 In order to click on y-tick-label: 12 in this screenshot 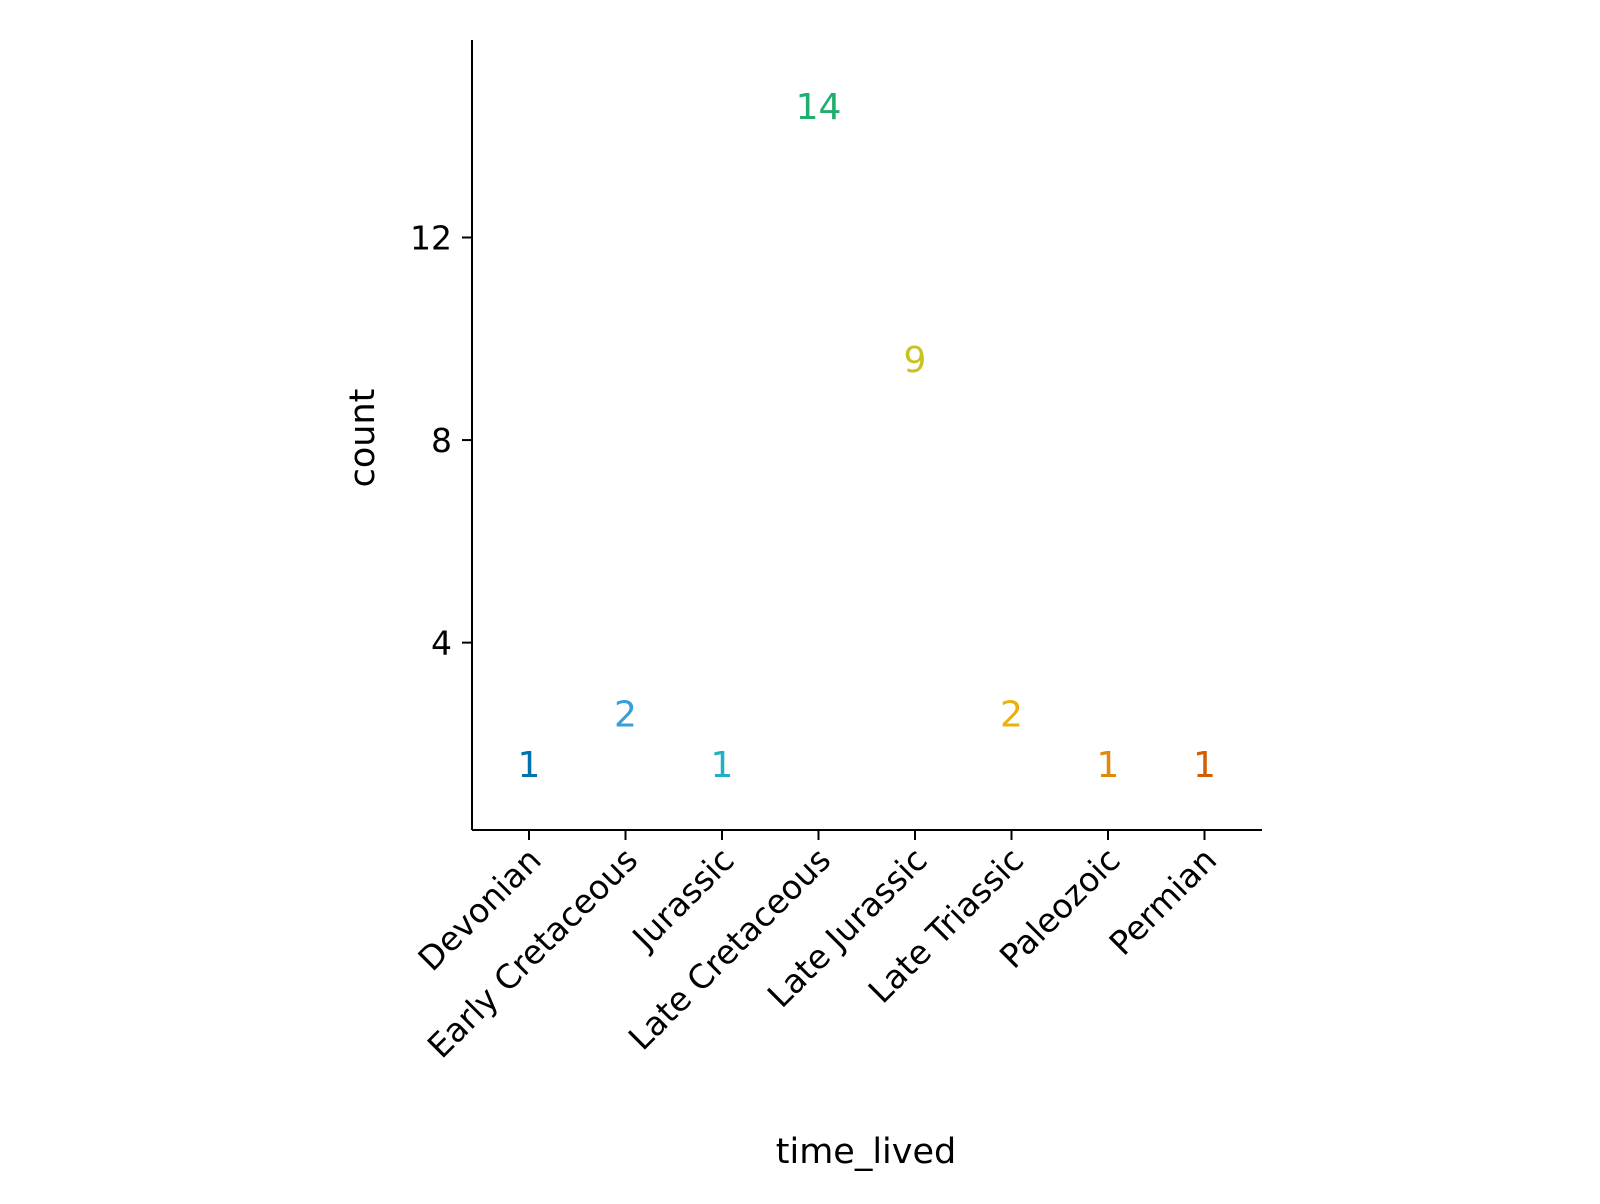, I will do `click(431, 238)`.